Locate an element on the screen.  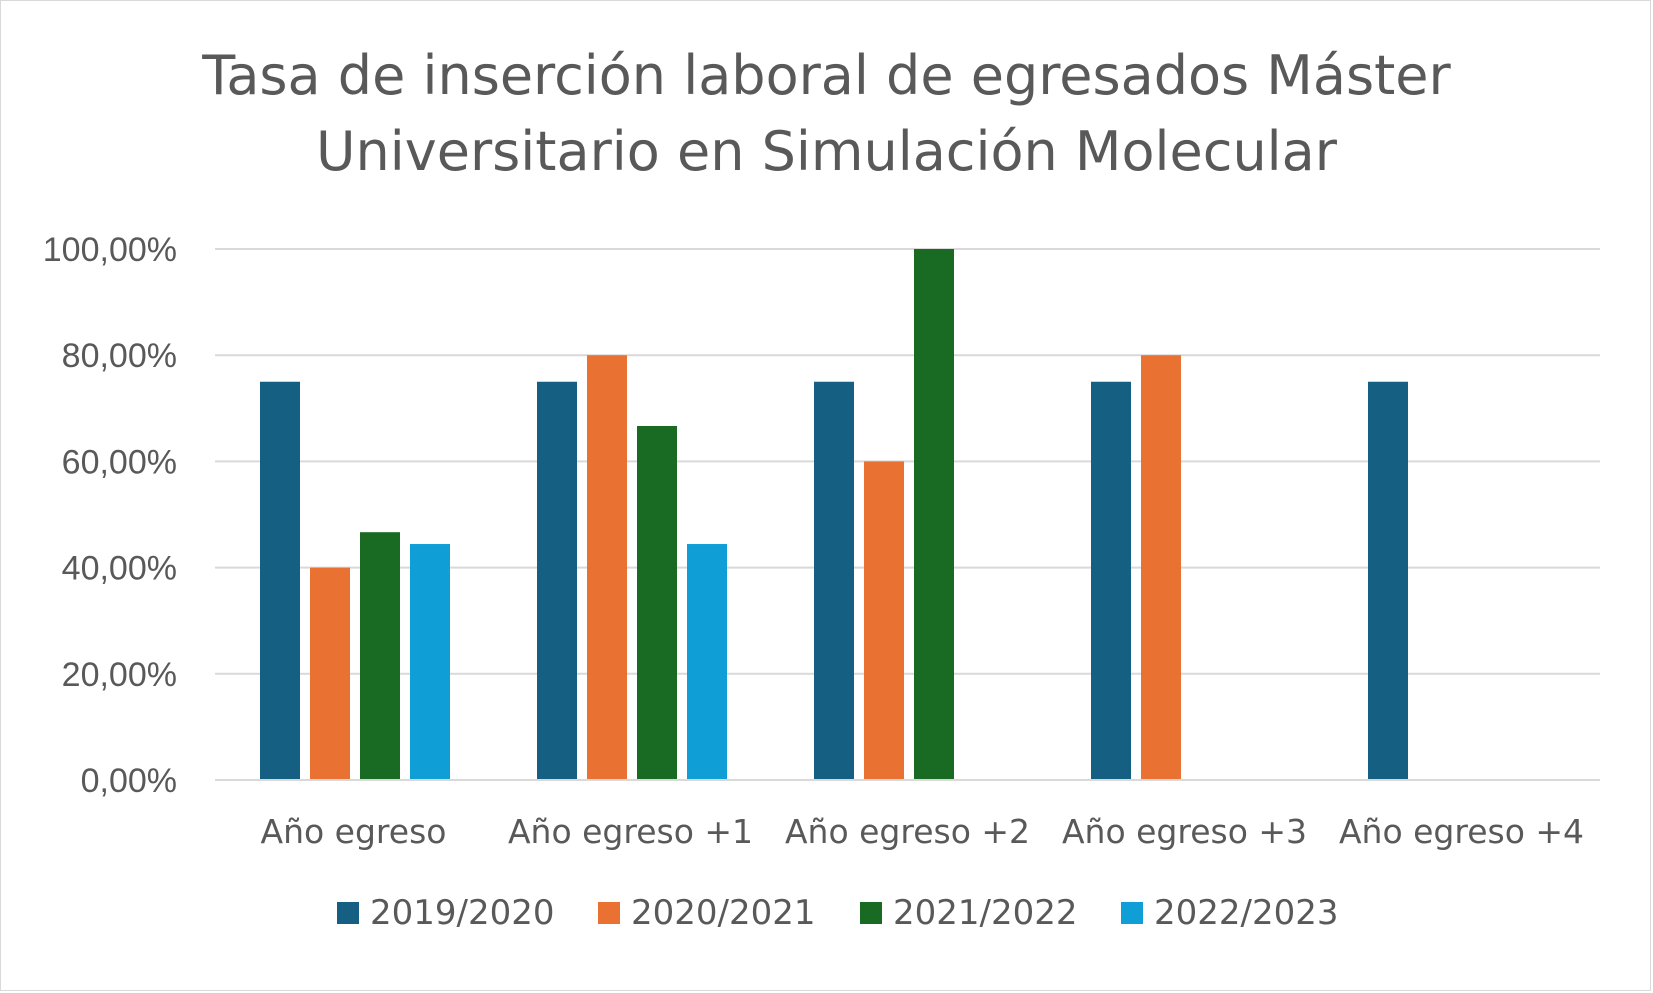
legend-label: 2019/2020 is located at coordinates (462, 913).